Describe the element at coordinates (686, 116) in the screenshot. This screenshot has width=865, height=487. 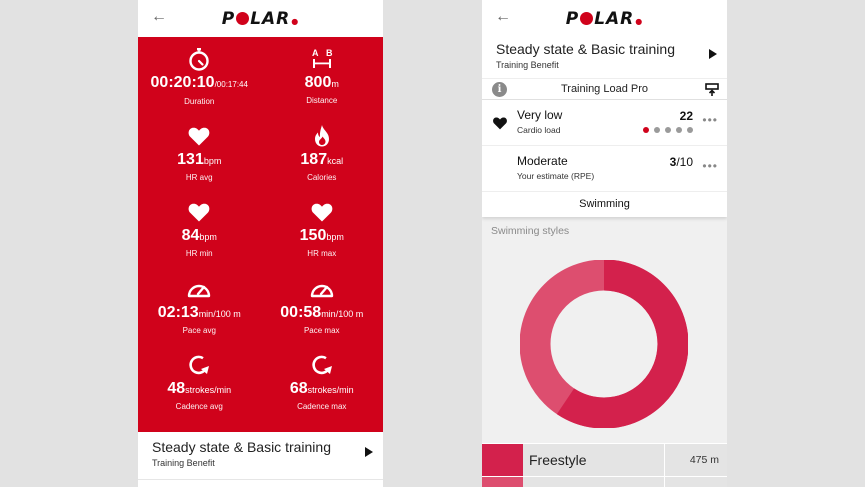
I see `cardio-load-value: 22` at that location.